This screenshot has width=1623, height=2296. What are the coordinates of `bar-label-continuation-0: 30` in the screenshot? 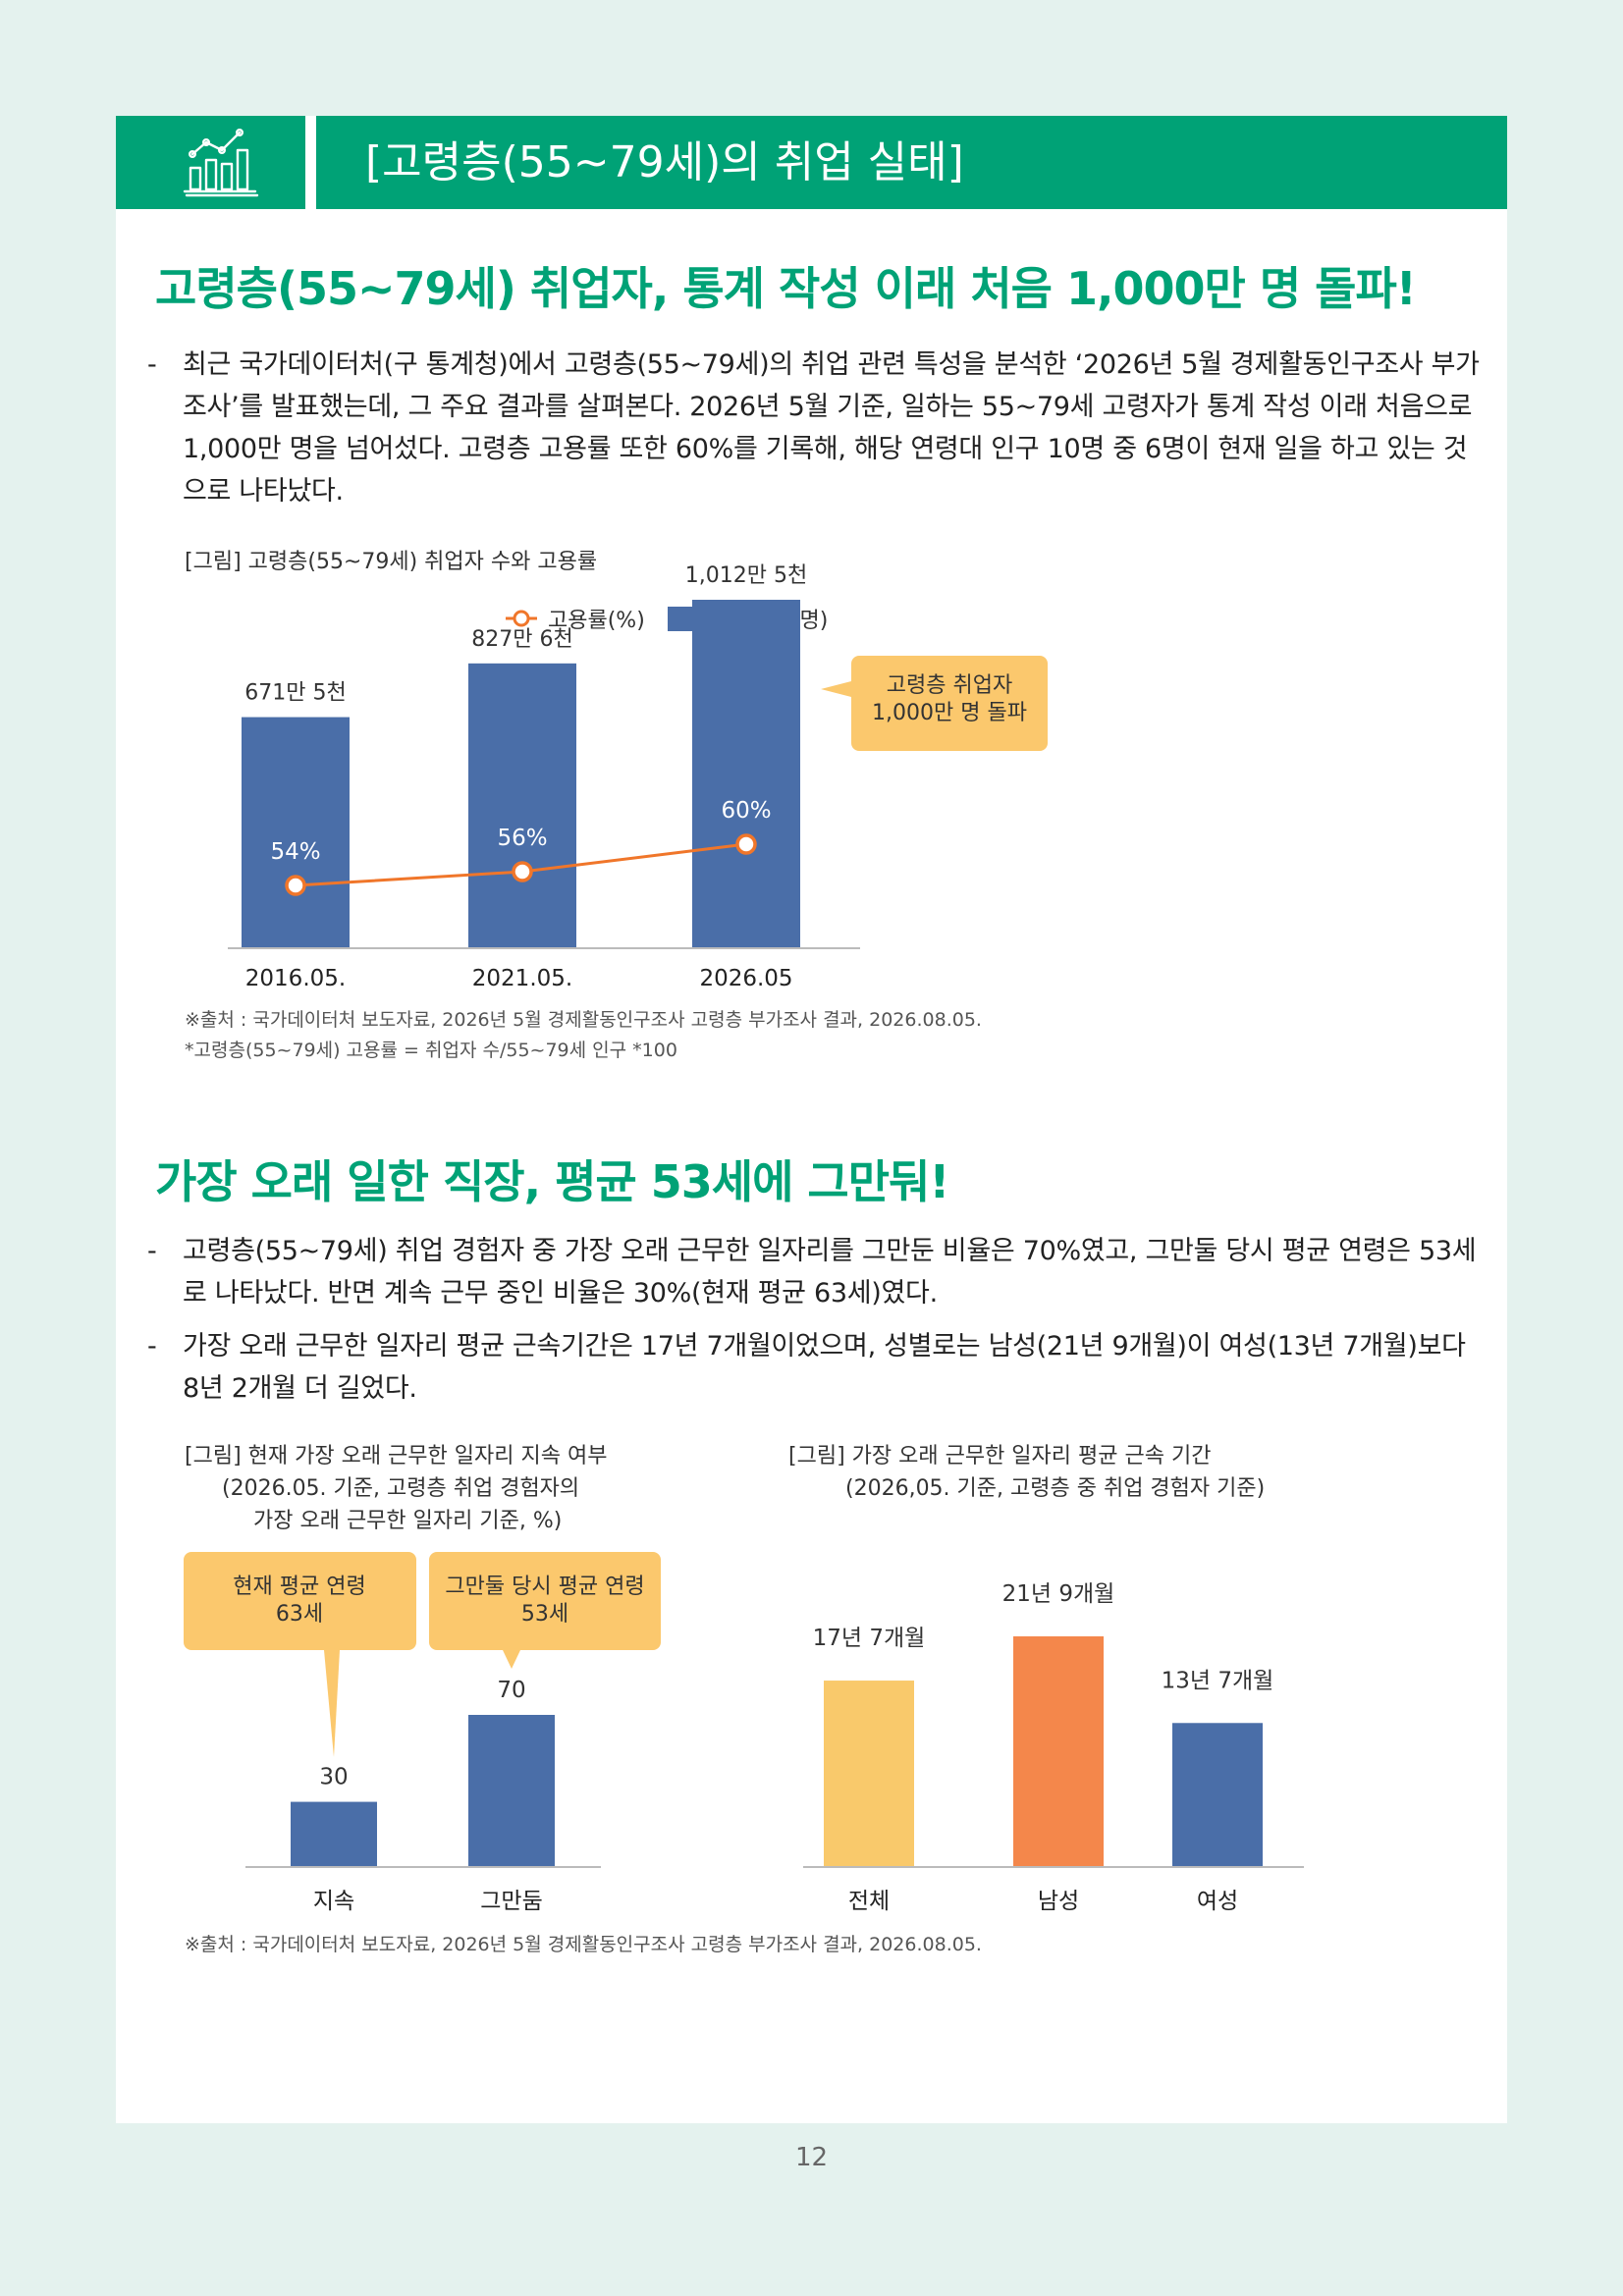 It's located at (333, 1777).